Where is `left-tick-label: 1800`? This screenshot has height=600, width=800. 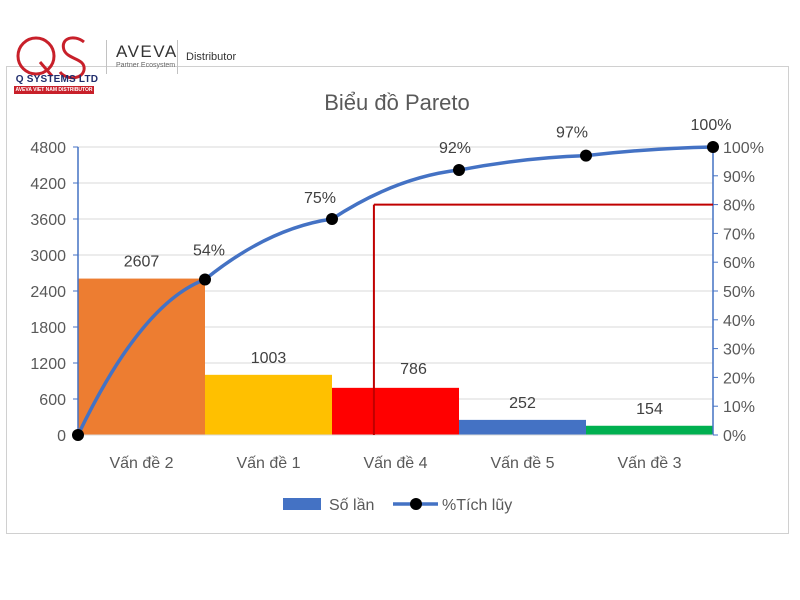
left-tick-label: 1800 is located at coordinates (48, 328).